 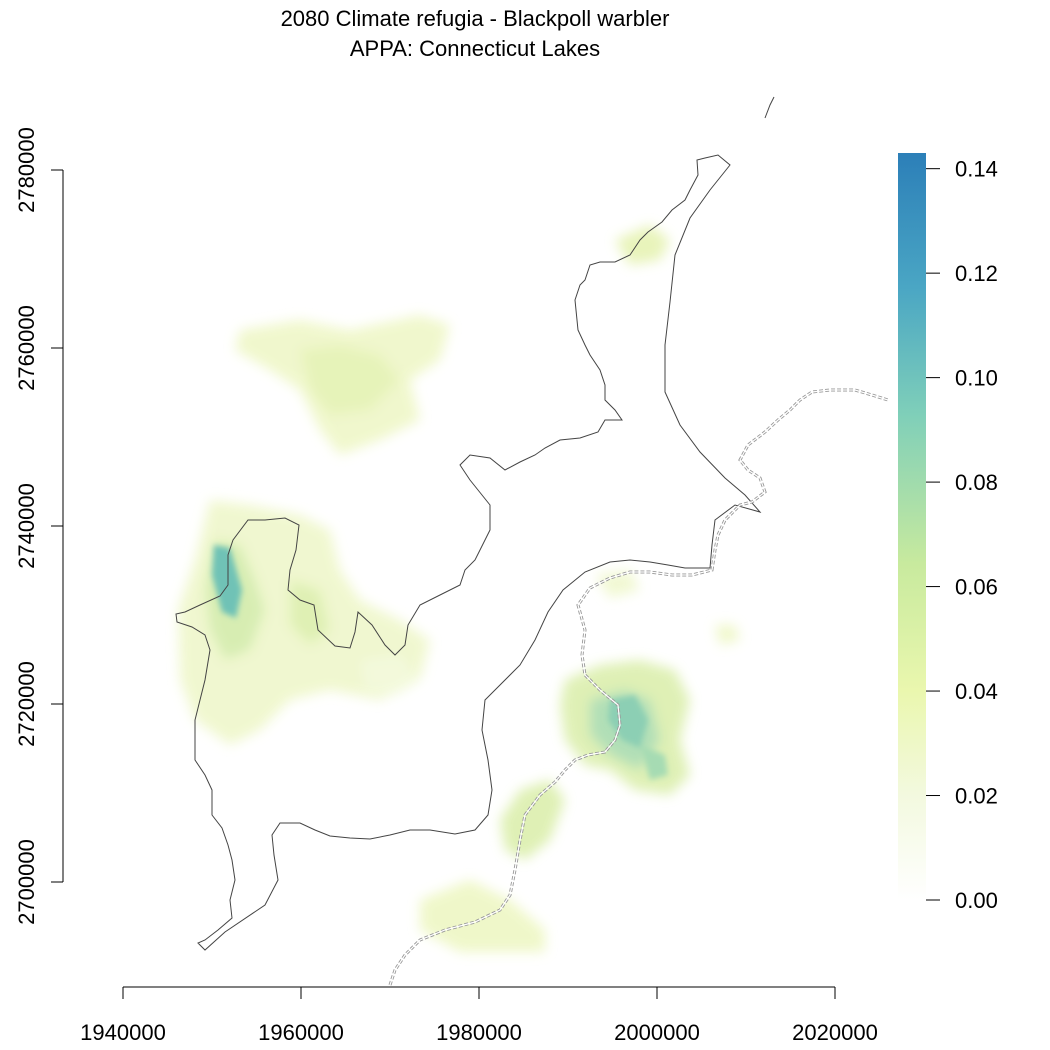 I want to click on colorbar-legend: 0.00 0.02 0.04 0.06 0.08 0.10 0.12 0.14, so click(x=948, y=533).